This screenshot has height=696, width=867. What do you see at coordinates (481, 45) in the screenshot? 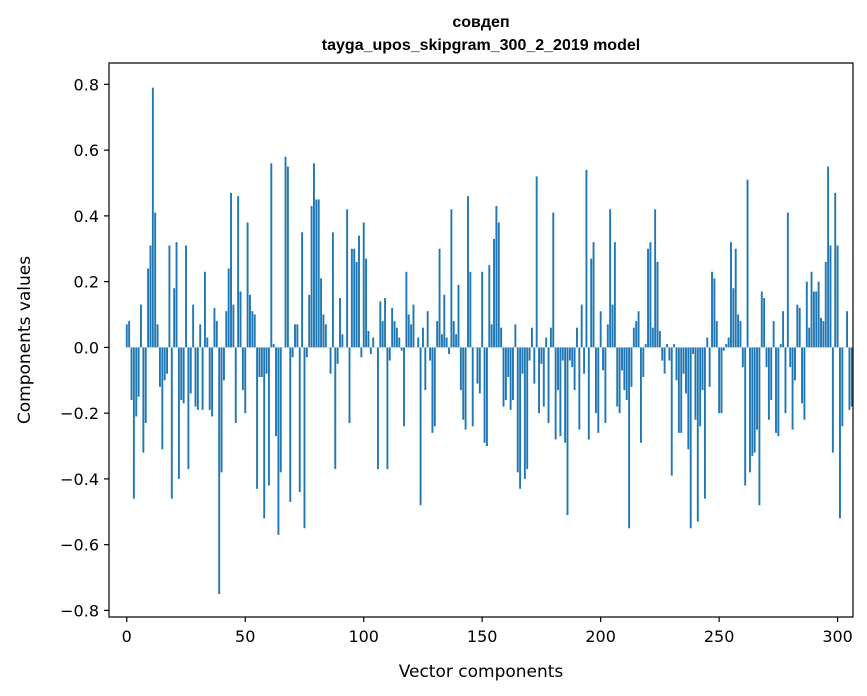
I see `chart-title-line2: tayga_upos_skipgram_300_2_2019 model` at bounding box center [481, 45].